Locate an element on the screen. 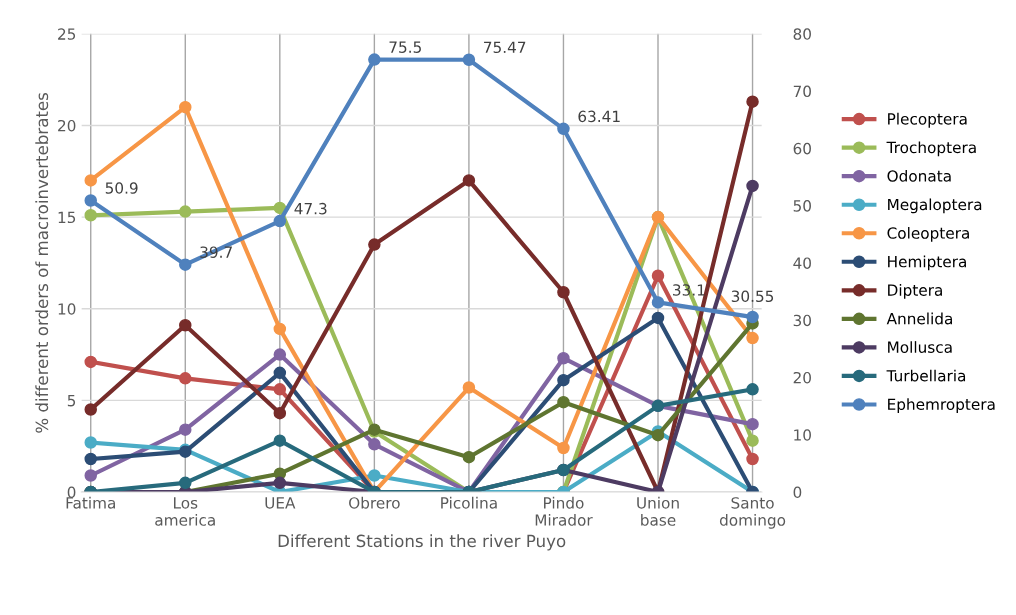 This screenshot has width=1016, height=615. data-label: 50.9 is located at coordinates (121, 188).